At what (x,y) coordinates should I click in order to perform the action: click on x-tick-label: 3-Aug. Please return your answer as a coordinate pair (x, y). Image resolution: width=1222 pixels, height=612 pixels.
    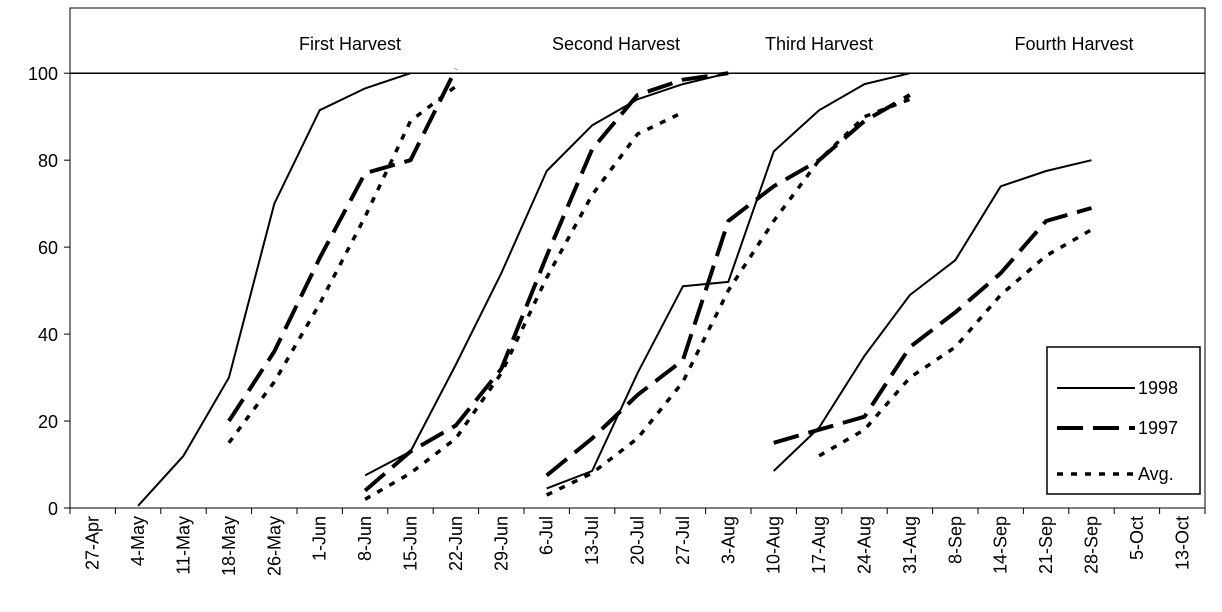
    Looking at the image, I should click on (728, 540).